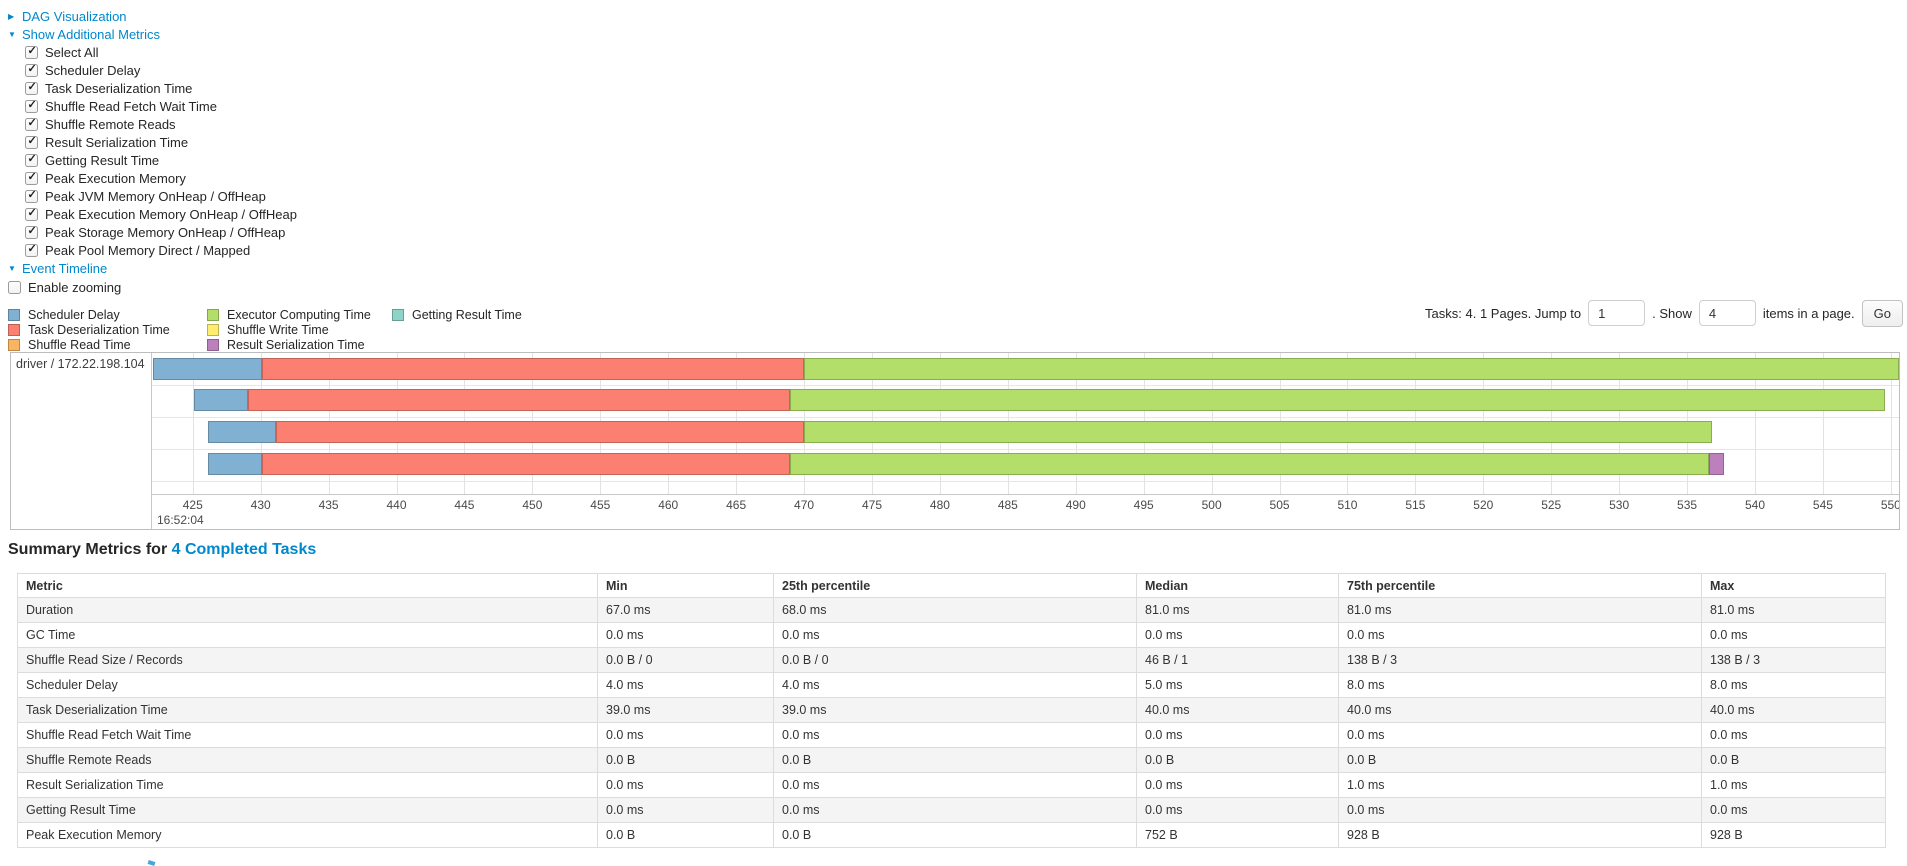 The image size is (1907, 866). I want to click on timeline-axis-line, so click(1025, 494).